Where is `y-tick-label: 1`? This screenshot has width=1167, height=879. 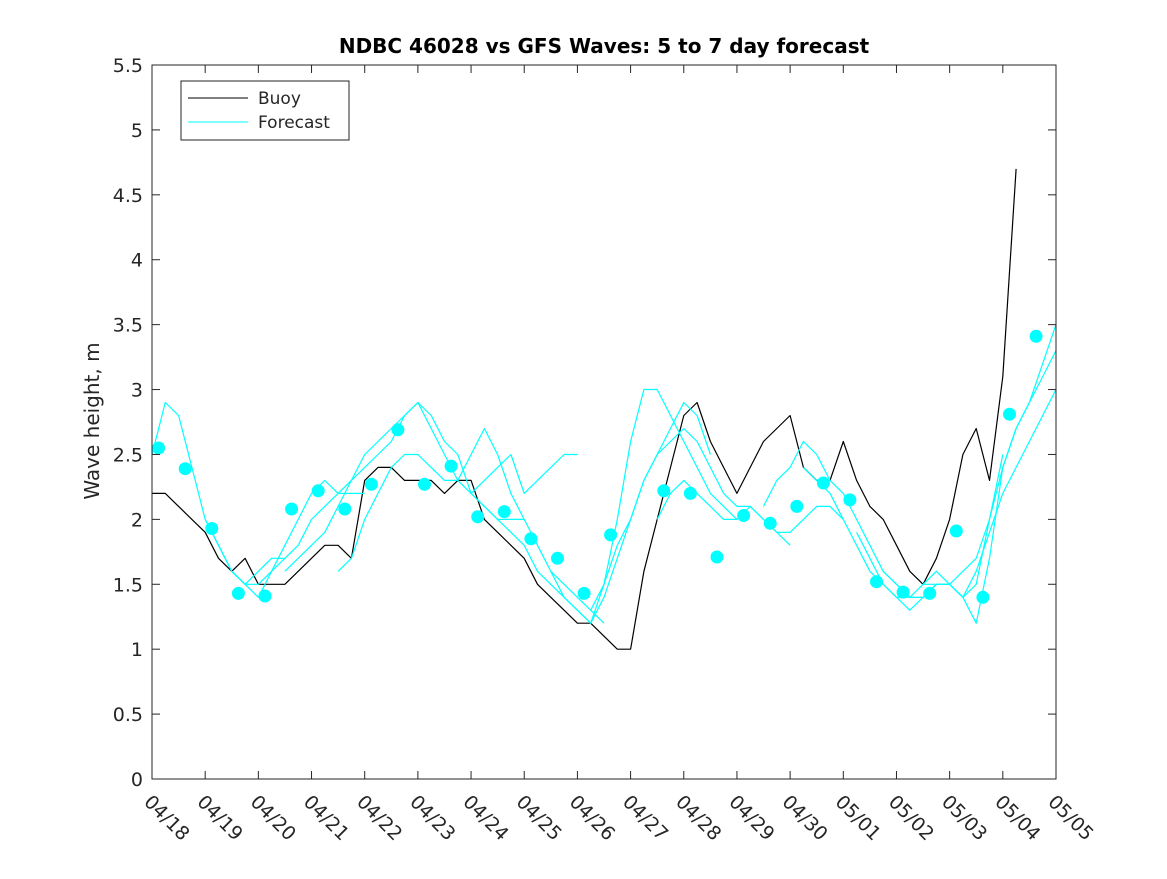 y-tick-label: 1 is located at coordinates (137, 650).